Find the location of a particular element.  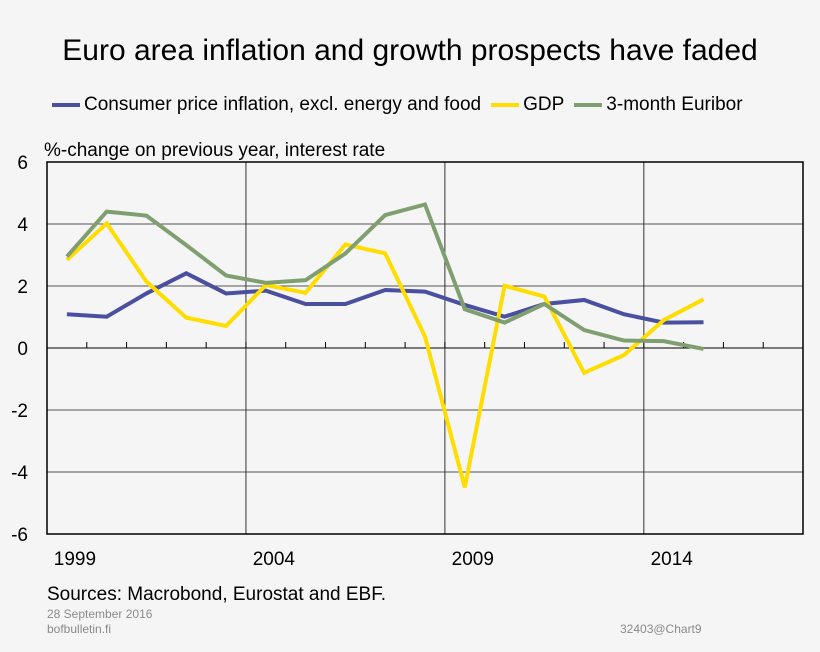

legend-label-gdp: GDP is located at coordinates (544, 104).